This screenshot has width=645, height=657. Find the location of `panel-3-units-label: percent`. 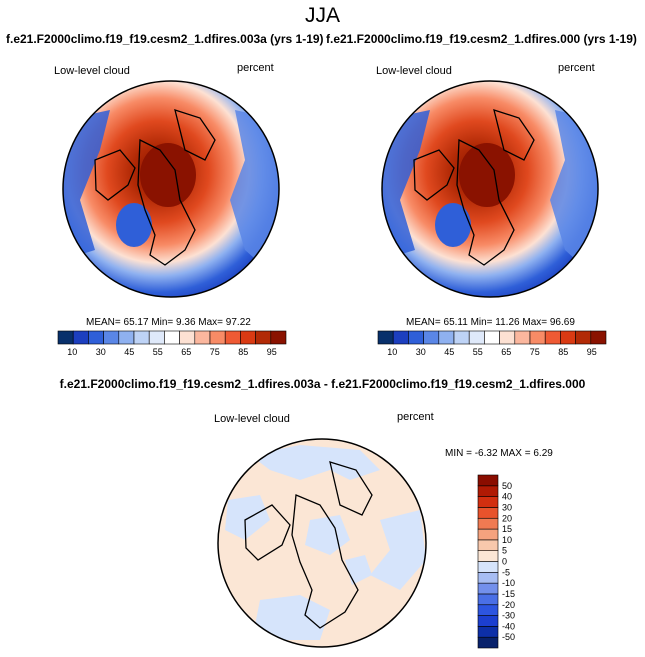

panel-3-units-label: percent is located at coordinates (415, 417).